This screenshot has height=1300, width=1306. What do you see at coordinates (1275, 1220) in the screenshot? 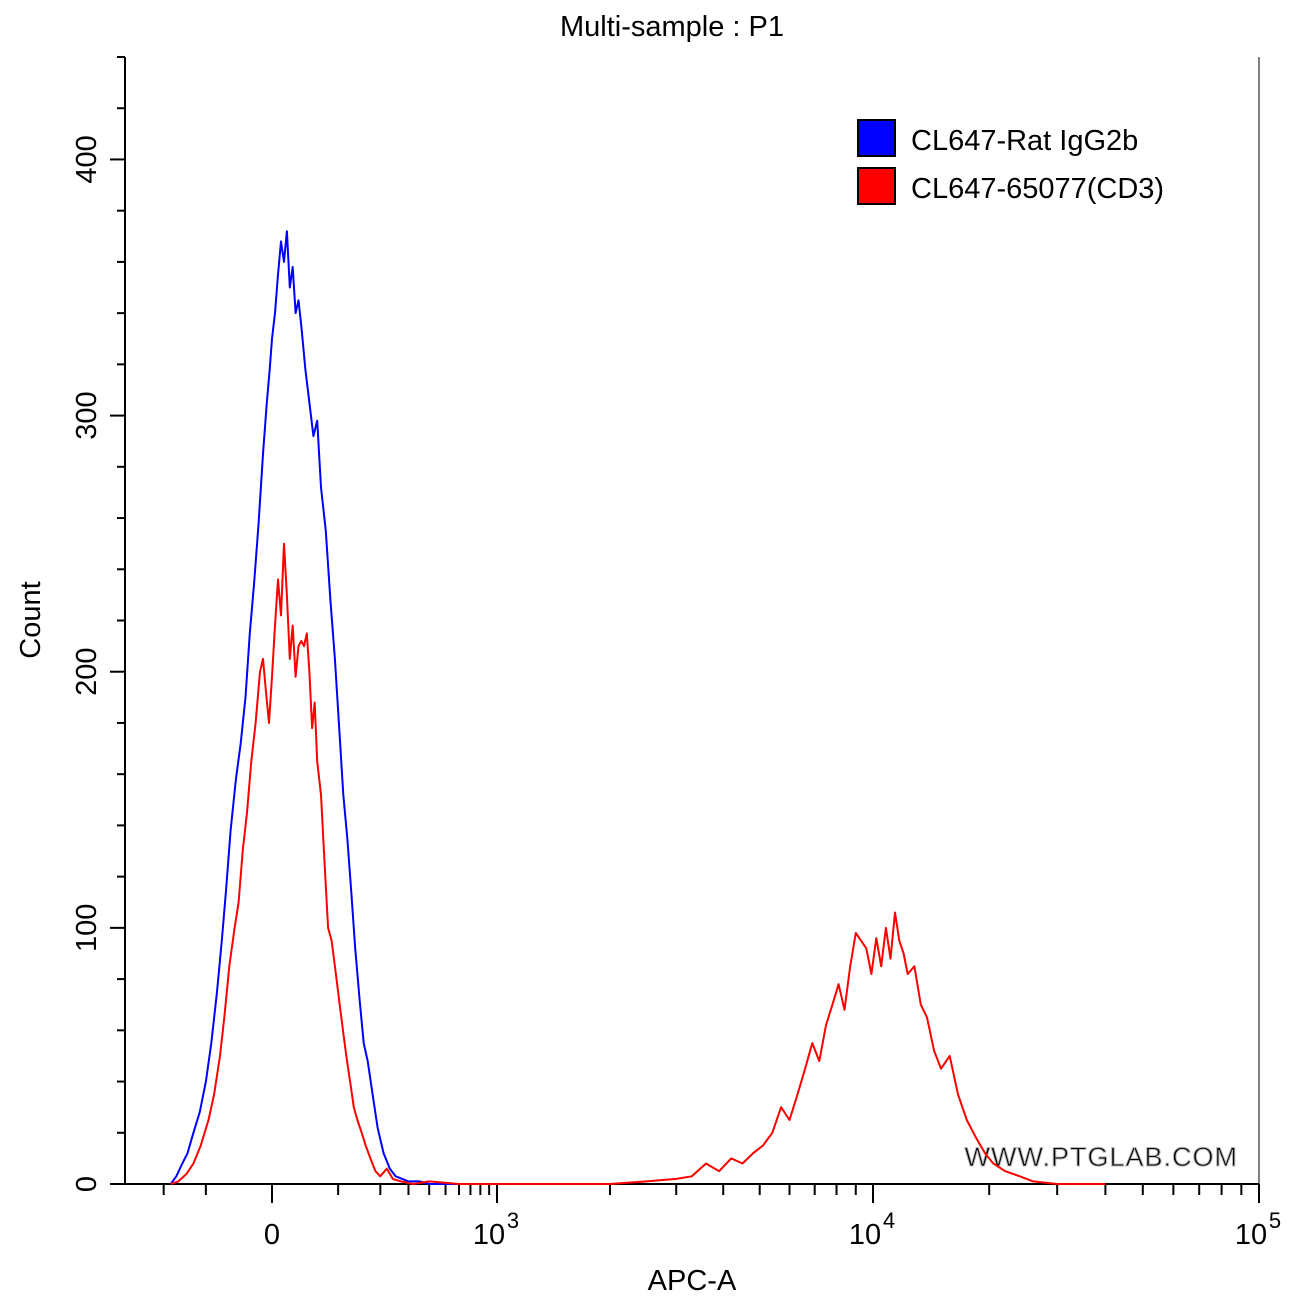
I see `svg-text: 5` at bounding box center [1275, 1220].